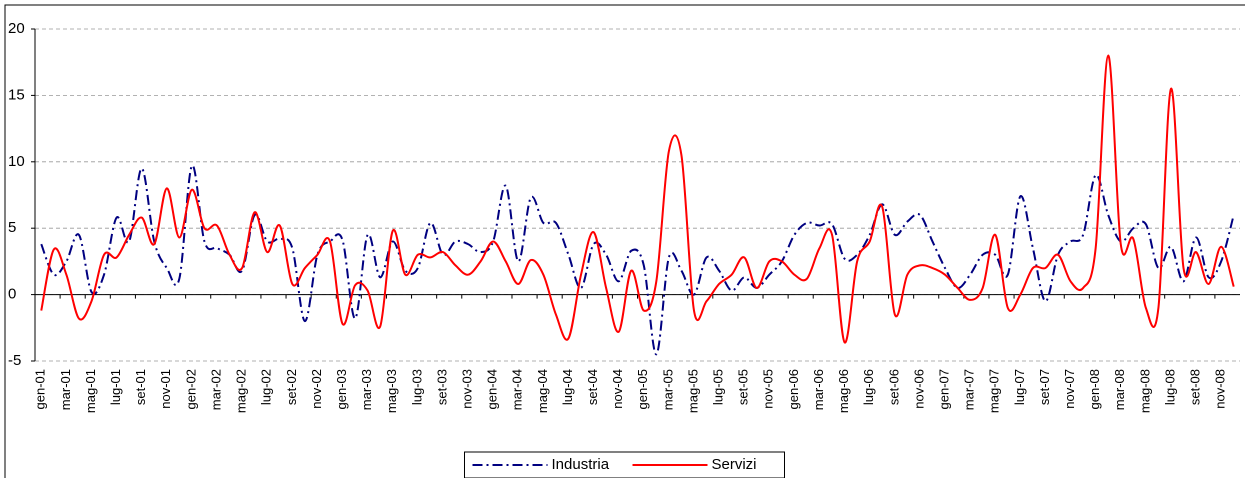 Image resolution: width=1245 pixels, height=483 pixels. I want to click on x-tick-label: set-05, so click(743, 387).